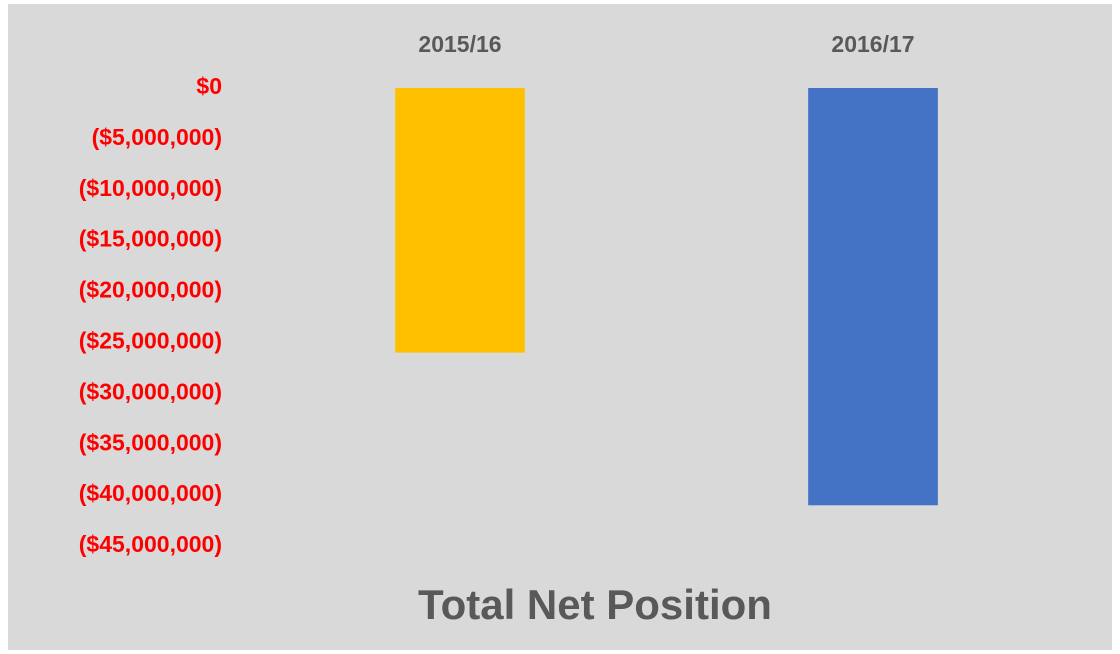 The width and height of the screenshot is (1120, 654). What do you see at coordinates (150, 544) in the screenshot?
I see `y-tick-label: ($45,000,000)` at bounding box center [150, 544].